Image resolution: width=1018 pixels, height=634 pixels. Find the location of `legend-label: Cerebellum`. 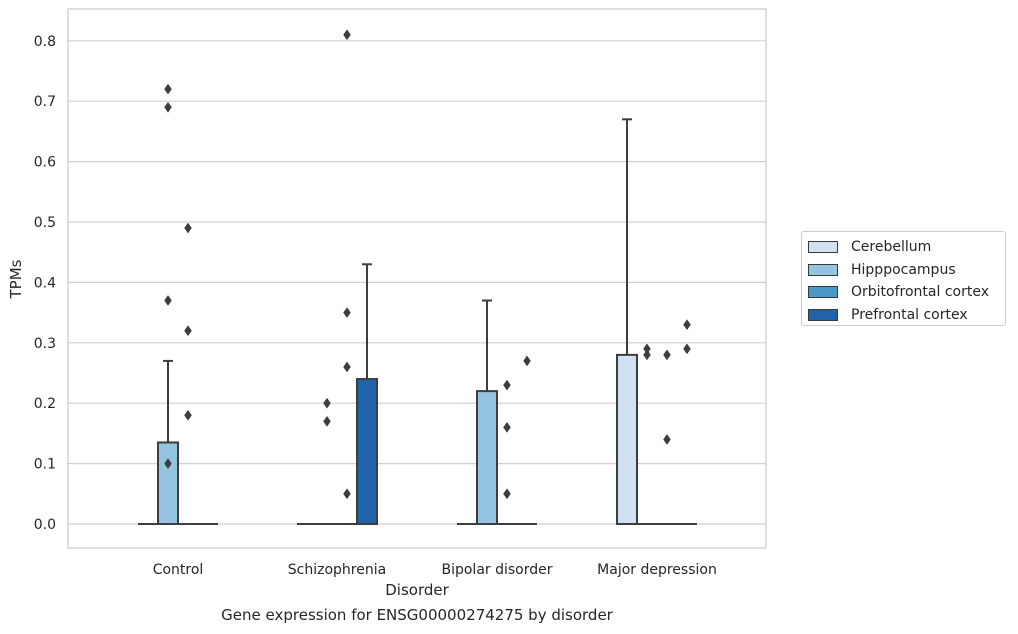

legend-label: Cerebellum is located at coordinates (891, 247).